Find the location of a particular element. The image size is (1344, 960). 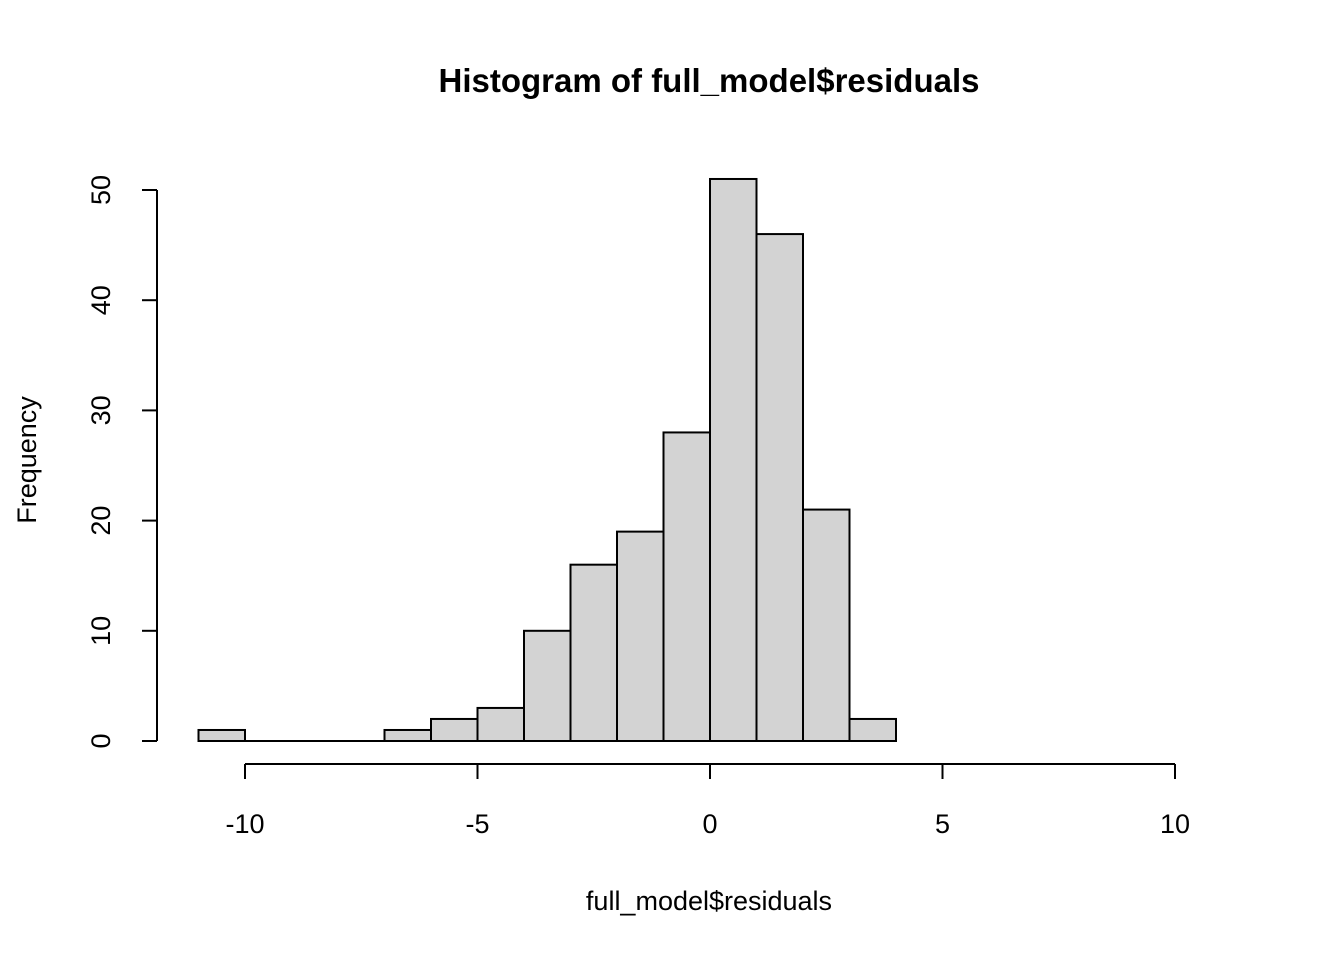

x-tick-label: 5 is located at coordinates (942, 824).